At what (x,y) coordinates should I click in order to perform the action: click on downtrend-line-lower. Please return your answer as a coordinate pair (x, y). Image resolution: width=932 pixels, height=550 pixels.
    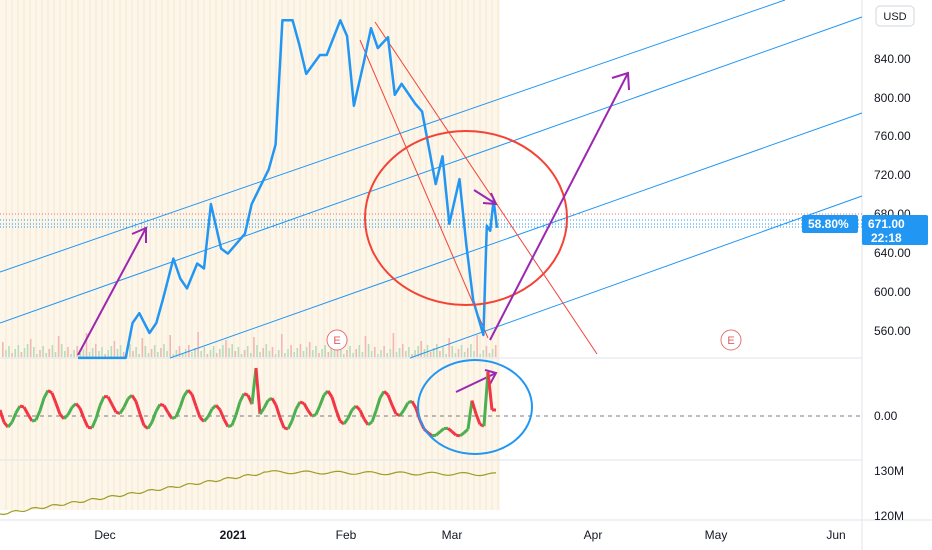
    Looking at the image, I should click on (424, 189).